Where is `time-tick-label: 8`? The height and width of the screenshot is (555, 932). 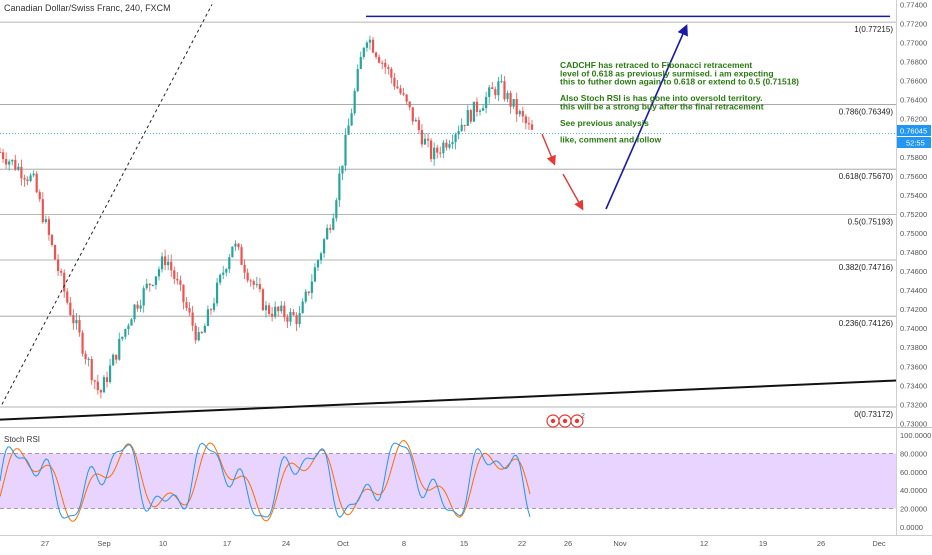 time-tick-label: 8 is located at coordinates (404, 543).